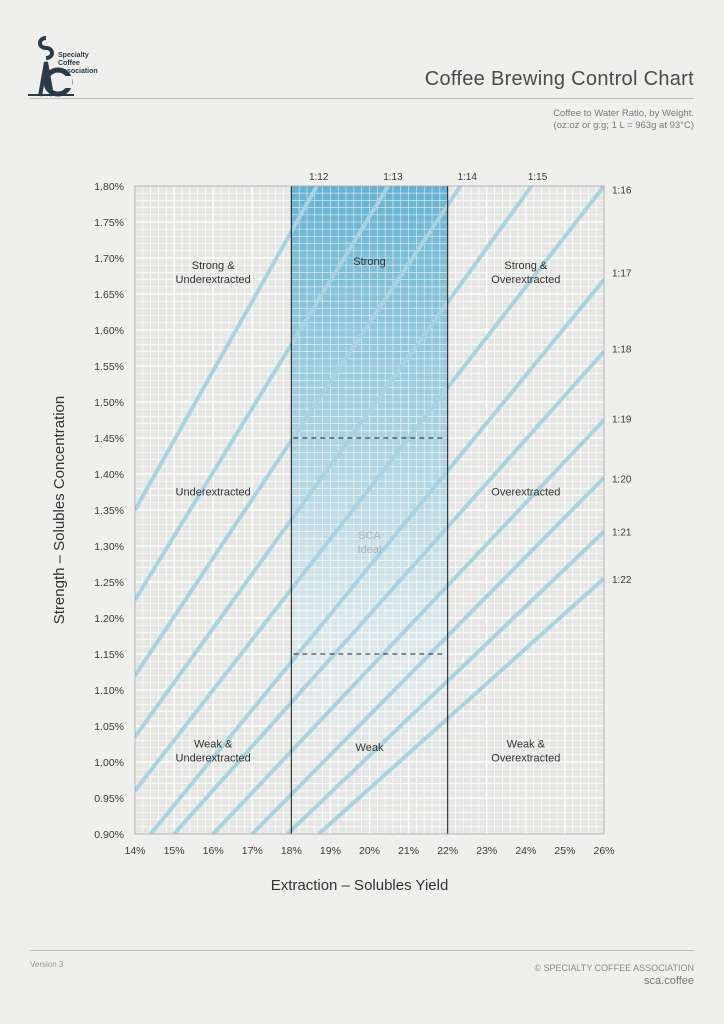 The height and width of the screenshot is (1024, 724). I want to click on ratio-label: 1:12, so click(319, 177).